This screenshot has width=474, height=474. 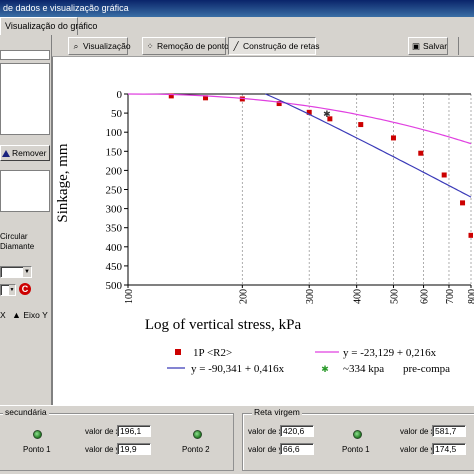 What do you see at coordinates (417, 431) in the screenshot?
I see `g2-p2-x-label: valor de x` at bounding box center [417, 431].